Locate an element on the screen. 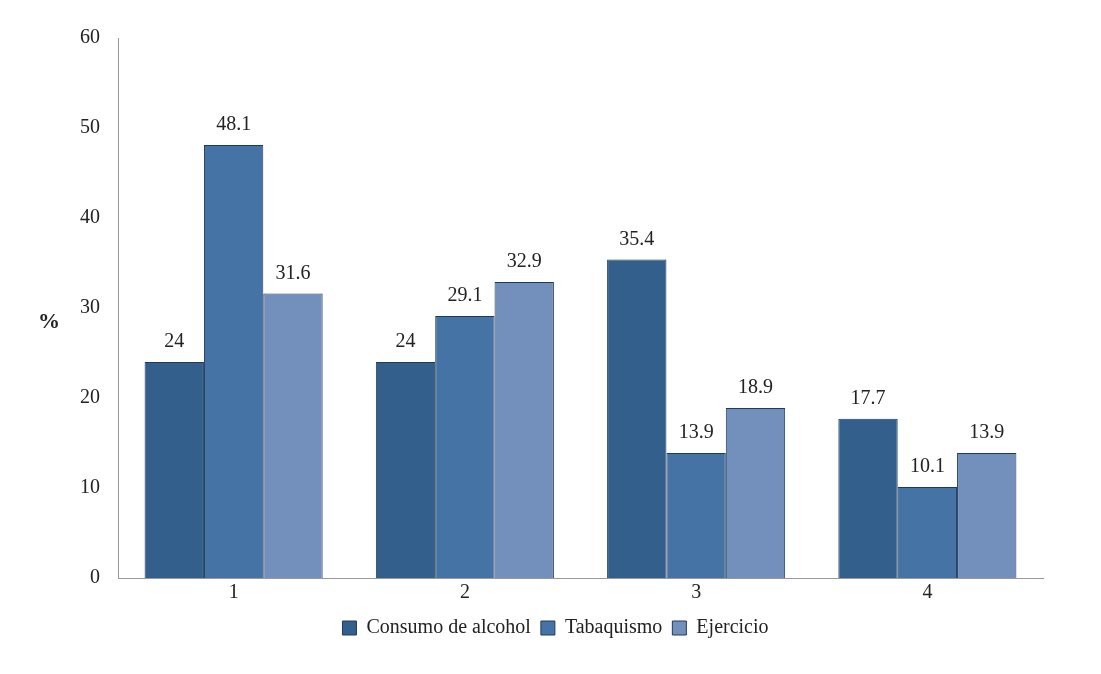 This screenshot has height=674, width=1101. x-tick-label: 3 is located at coordinates (696, 591).